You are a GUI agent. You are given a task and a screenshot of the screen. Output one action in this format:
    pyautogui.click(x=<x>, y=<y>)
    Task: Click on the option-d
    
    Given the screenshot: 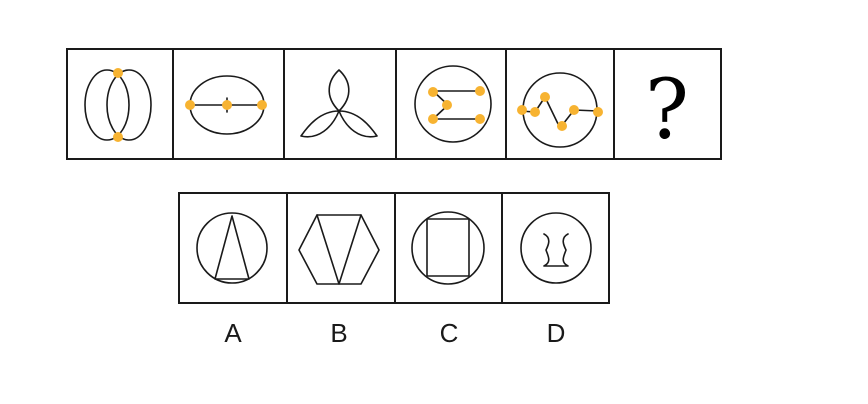 What is the action you would take?
    pyautogui.click(x=555, y=248)
    